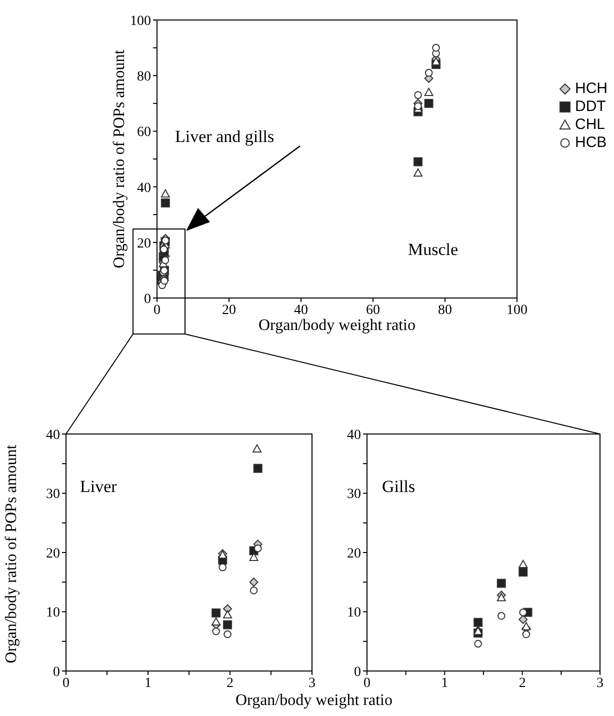 The width and height of the screenshot is (614, 716). What do you see at coordinates (301, 310) in the screenshot?
I see `x-tick-label: 40` at bounding box center [301, 310].